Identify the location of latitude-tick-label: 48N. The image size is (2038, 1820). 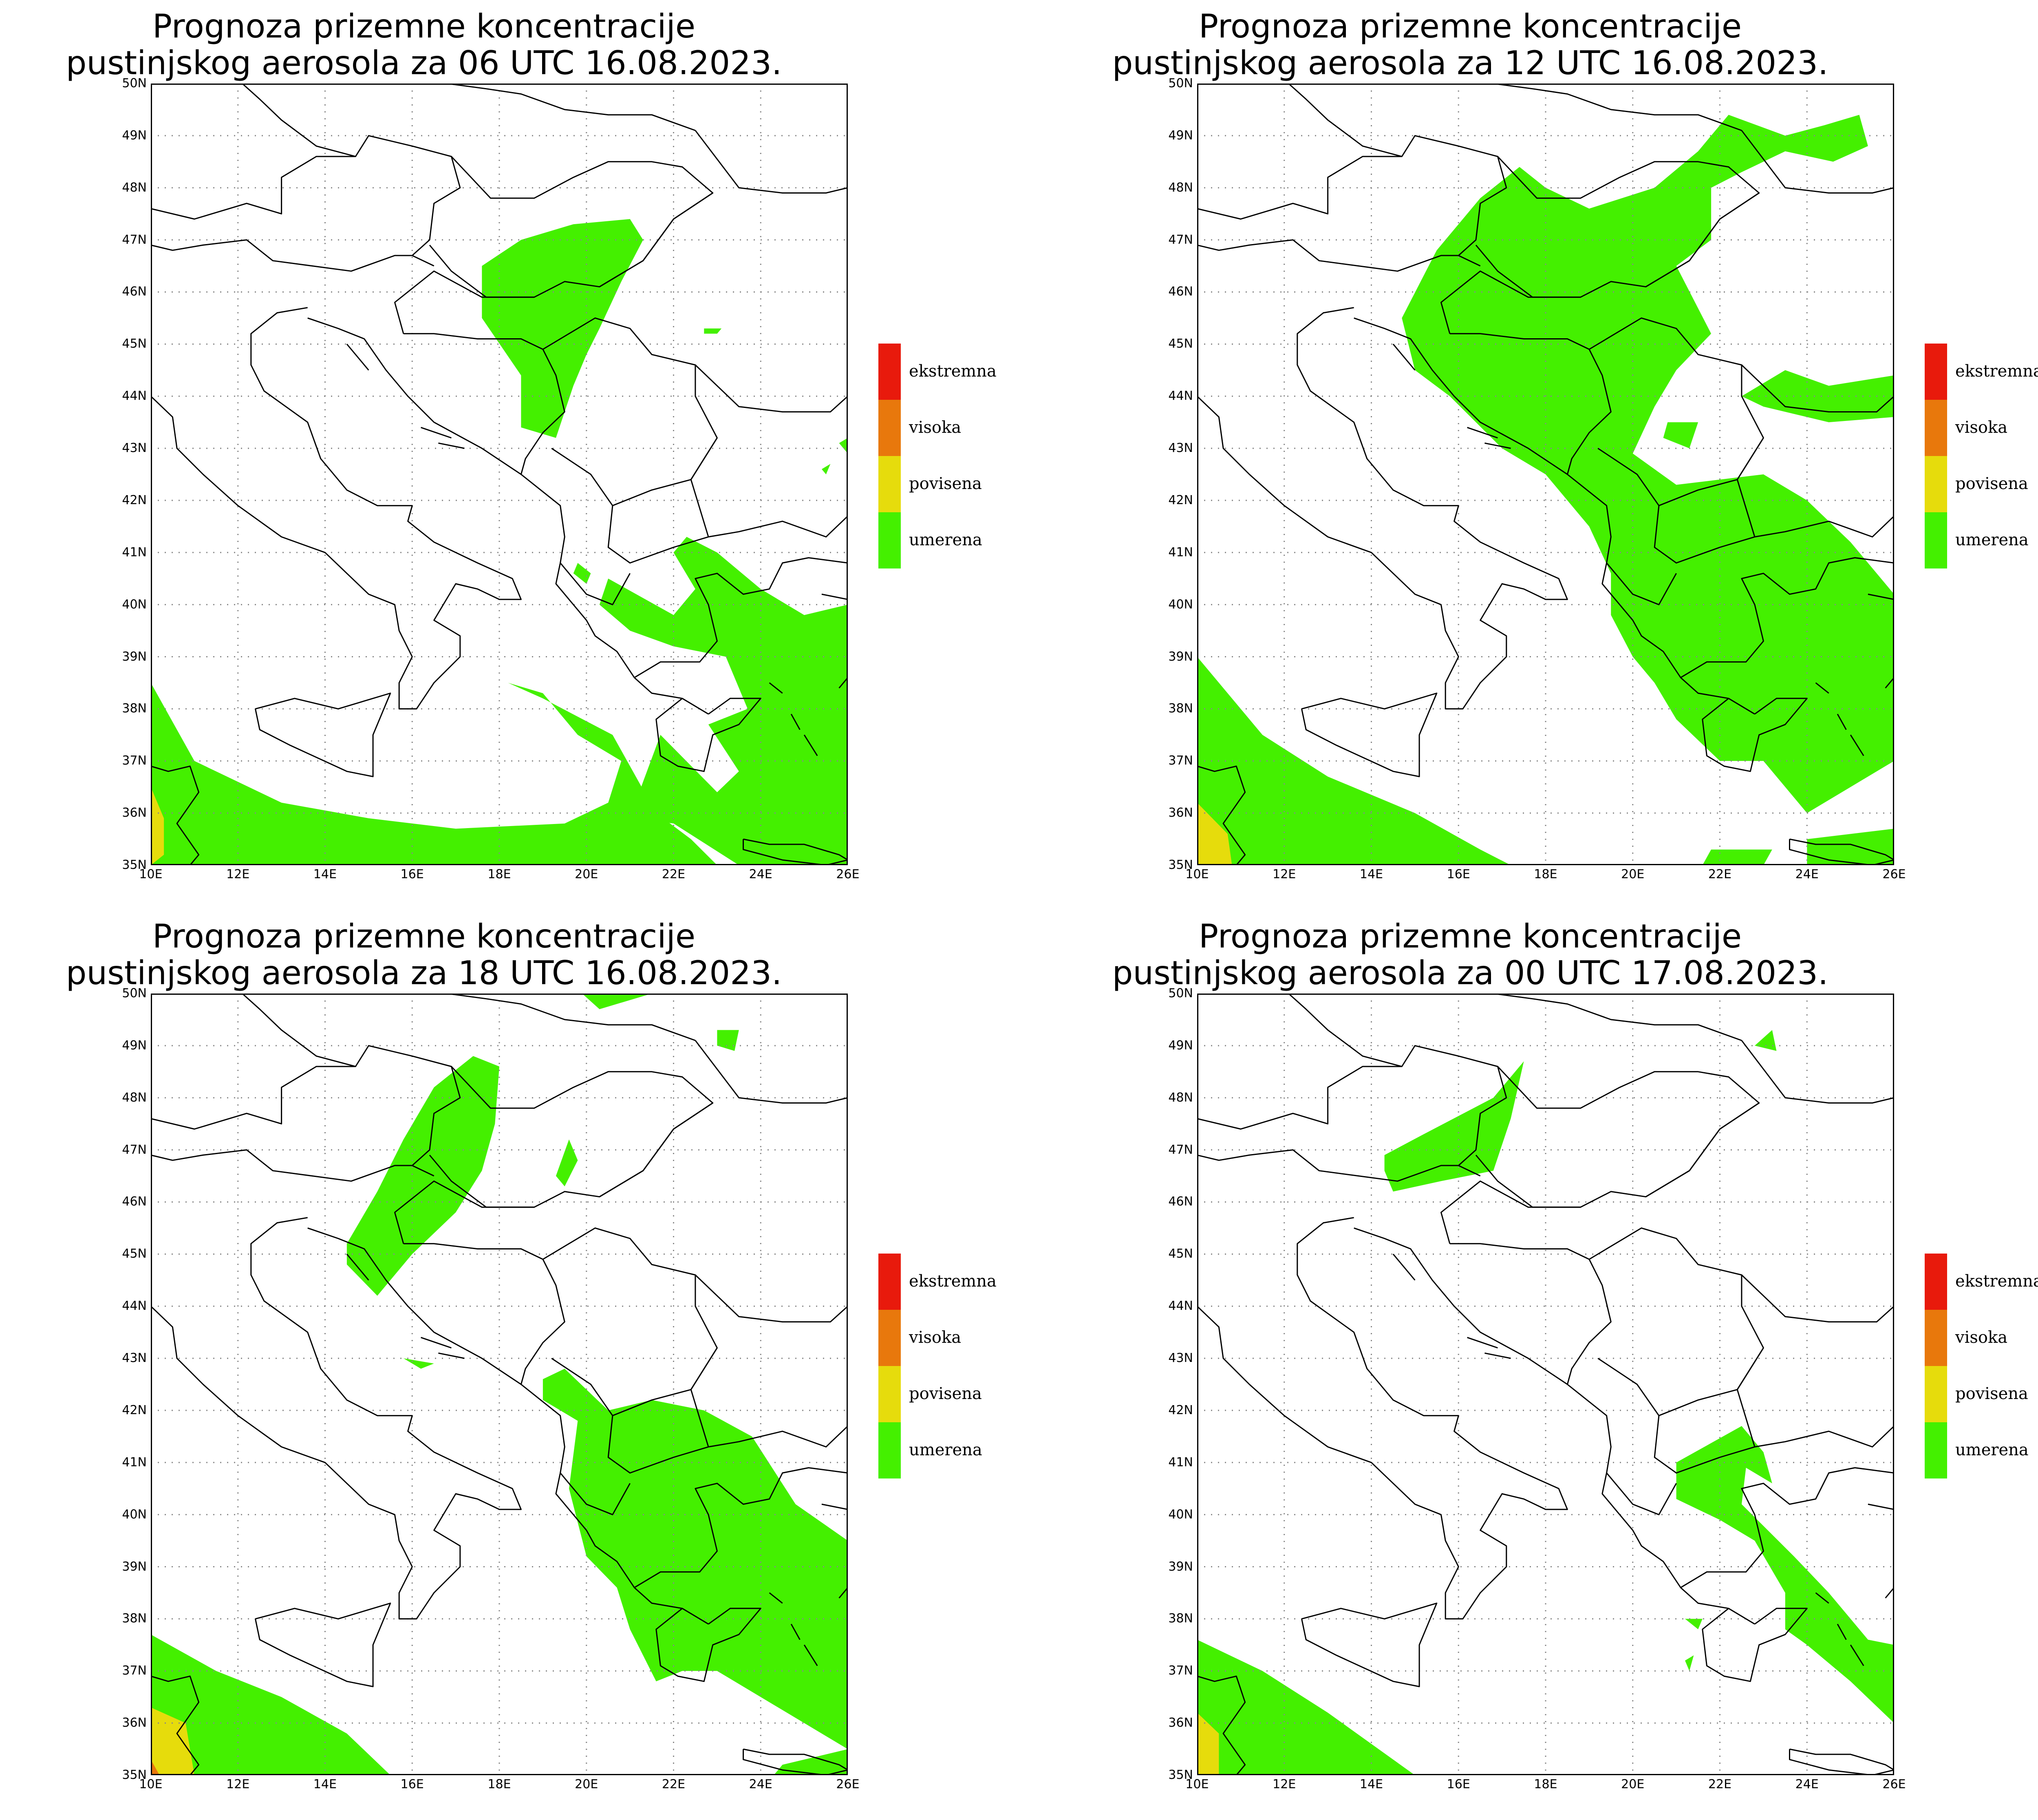
(1181, 188).